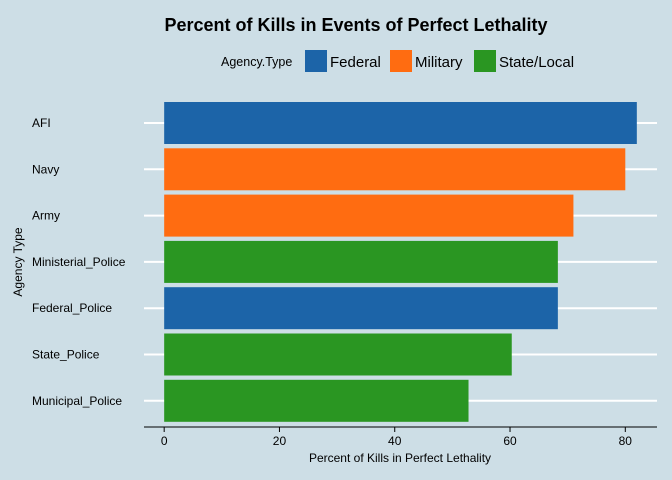 The height and width of the screenshot is (480, 672). Describe the element at coordinates (395, 169) in the screenshot. I see `bar-navy` at that location.